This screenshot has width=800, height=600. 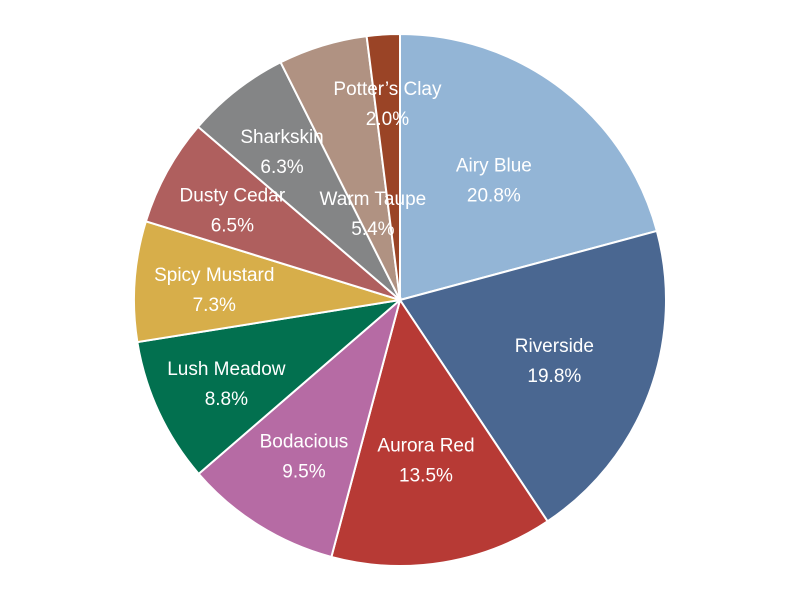 I want to click on slice-label-value: 9.5%, so click(x=303, y=471).